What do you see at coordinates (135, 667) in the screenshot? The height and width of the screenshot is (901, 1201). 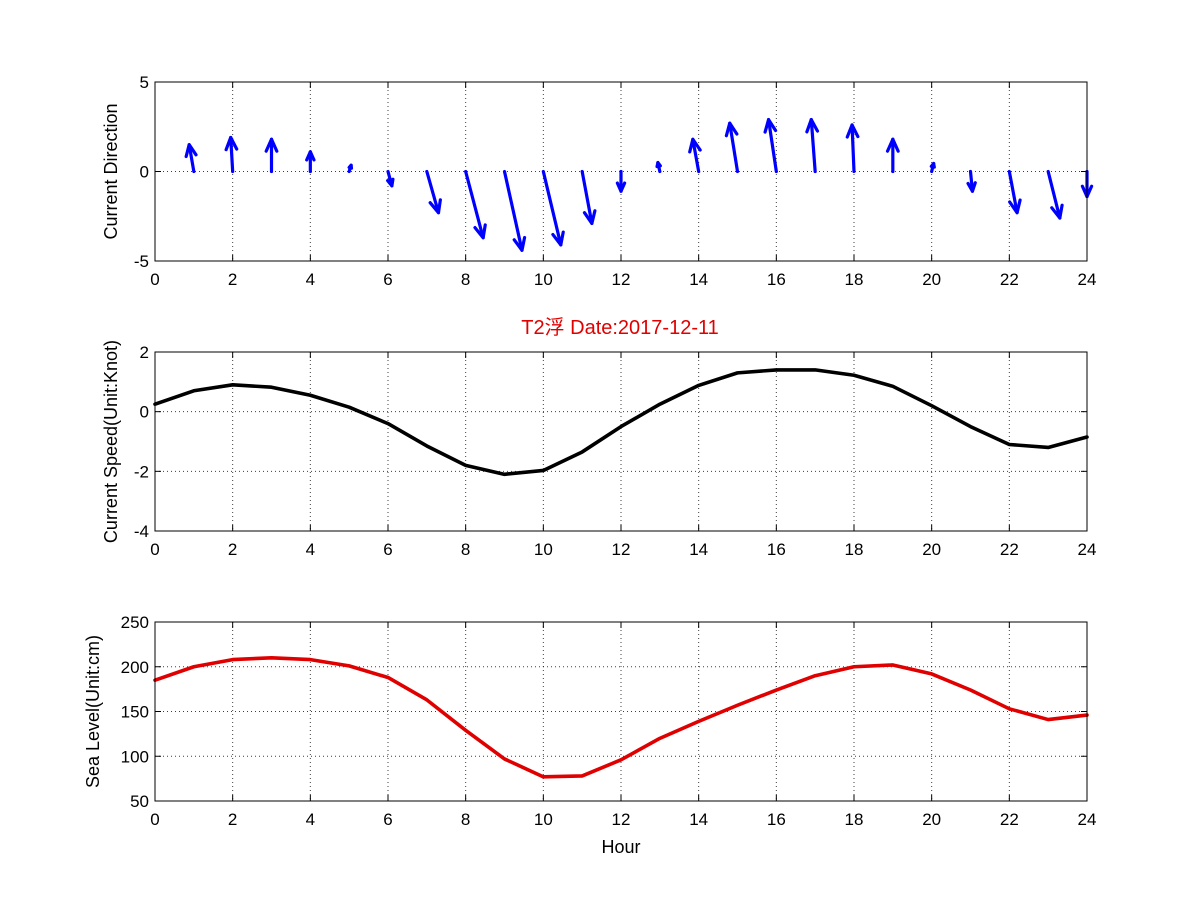 I see `sea-level-ytick-label: 200` at bounding box center [135, 667].